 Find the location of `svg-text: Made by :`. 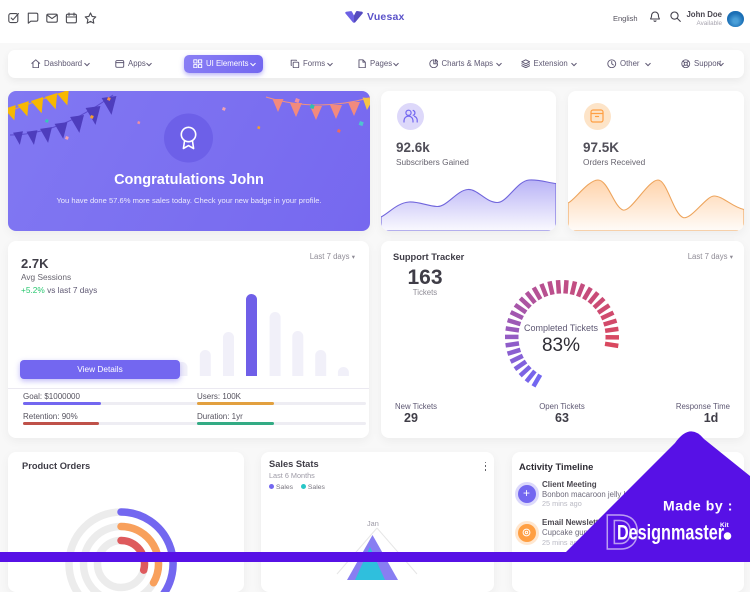

svg-text: Made by : is located at coordinates (698, 506).